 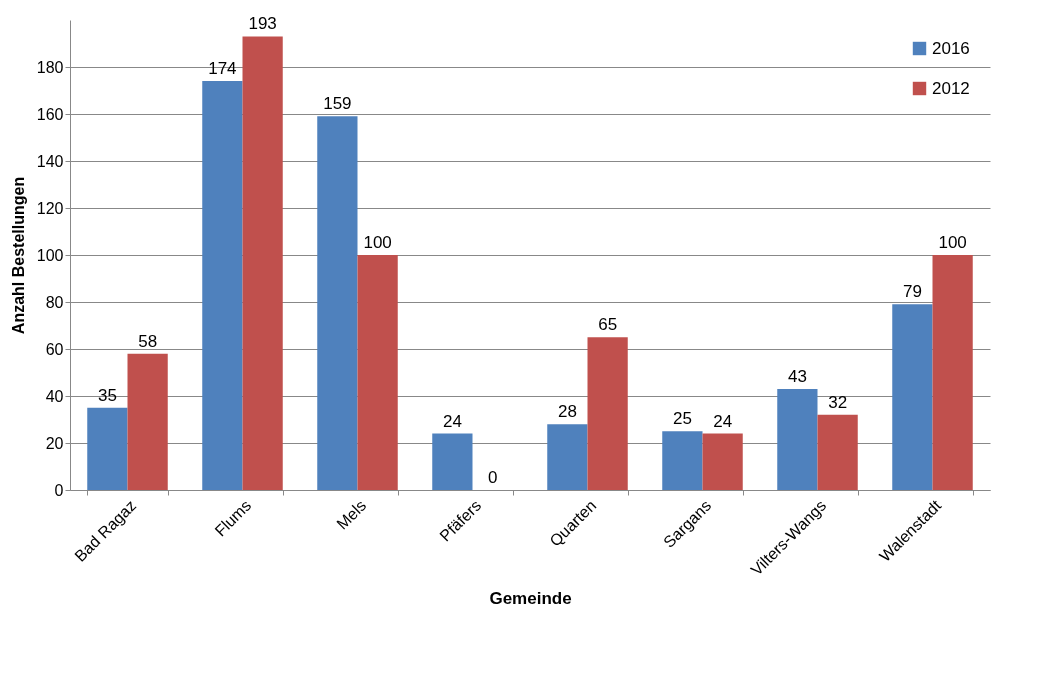 I want to click on data-label: 28, so click(x=567, y=412).